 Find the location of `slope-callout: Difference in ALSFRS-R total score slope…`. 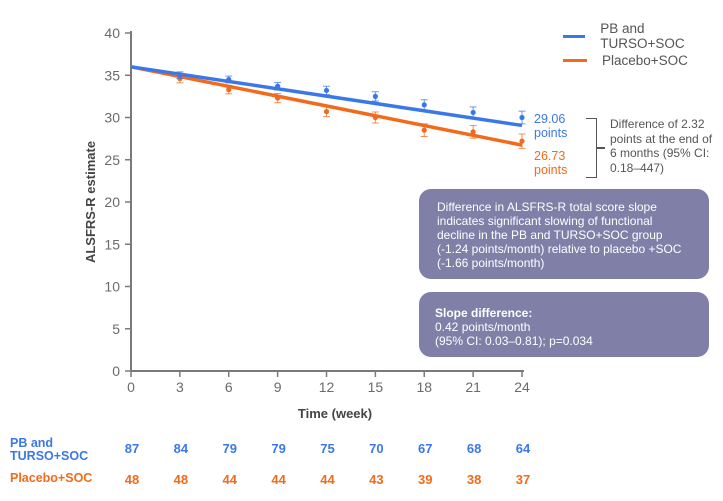

slope-callout: Difference in ALSFRS-R total score slope… is located at coordinates (564, 234).